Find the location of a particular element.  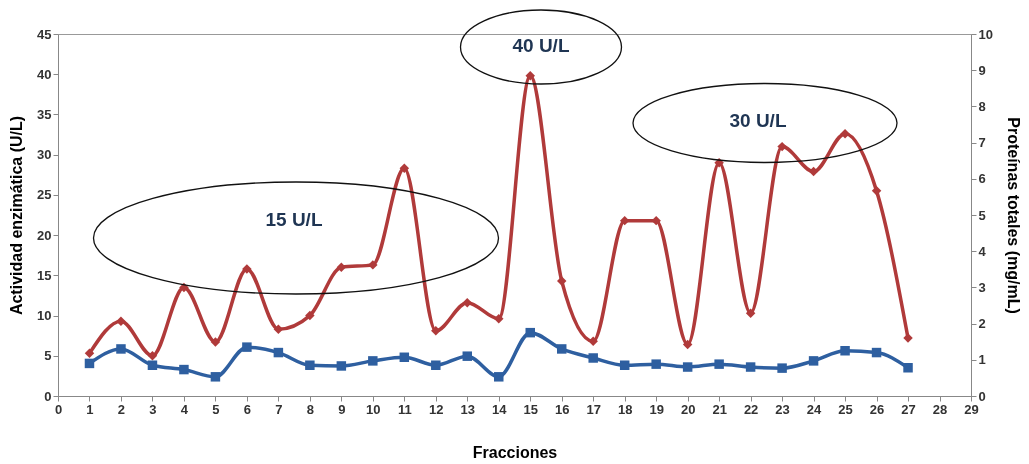

annotation: 15 U/L is located at coordinates (294, 220).